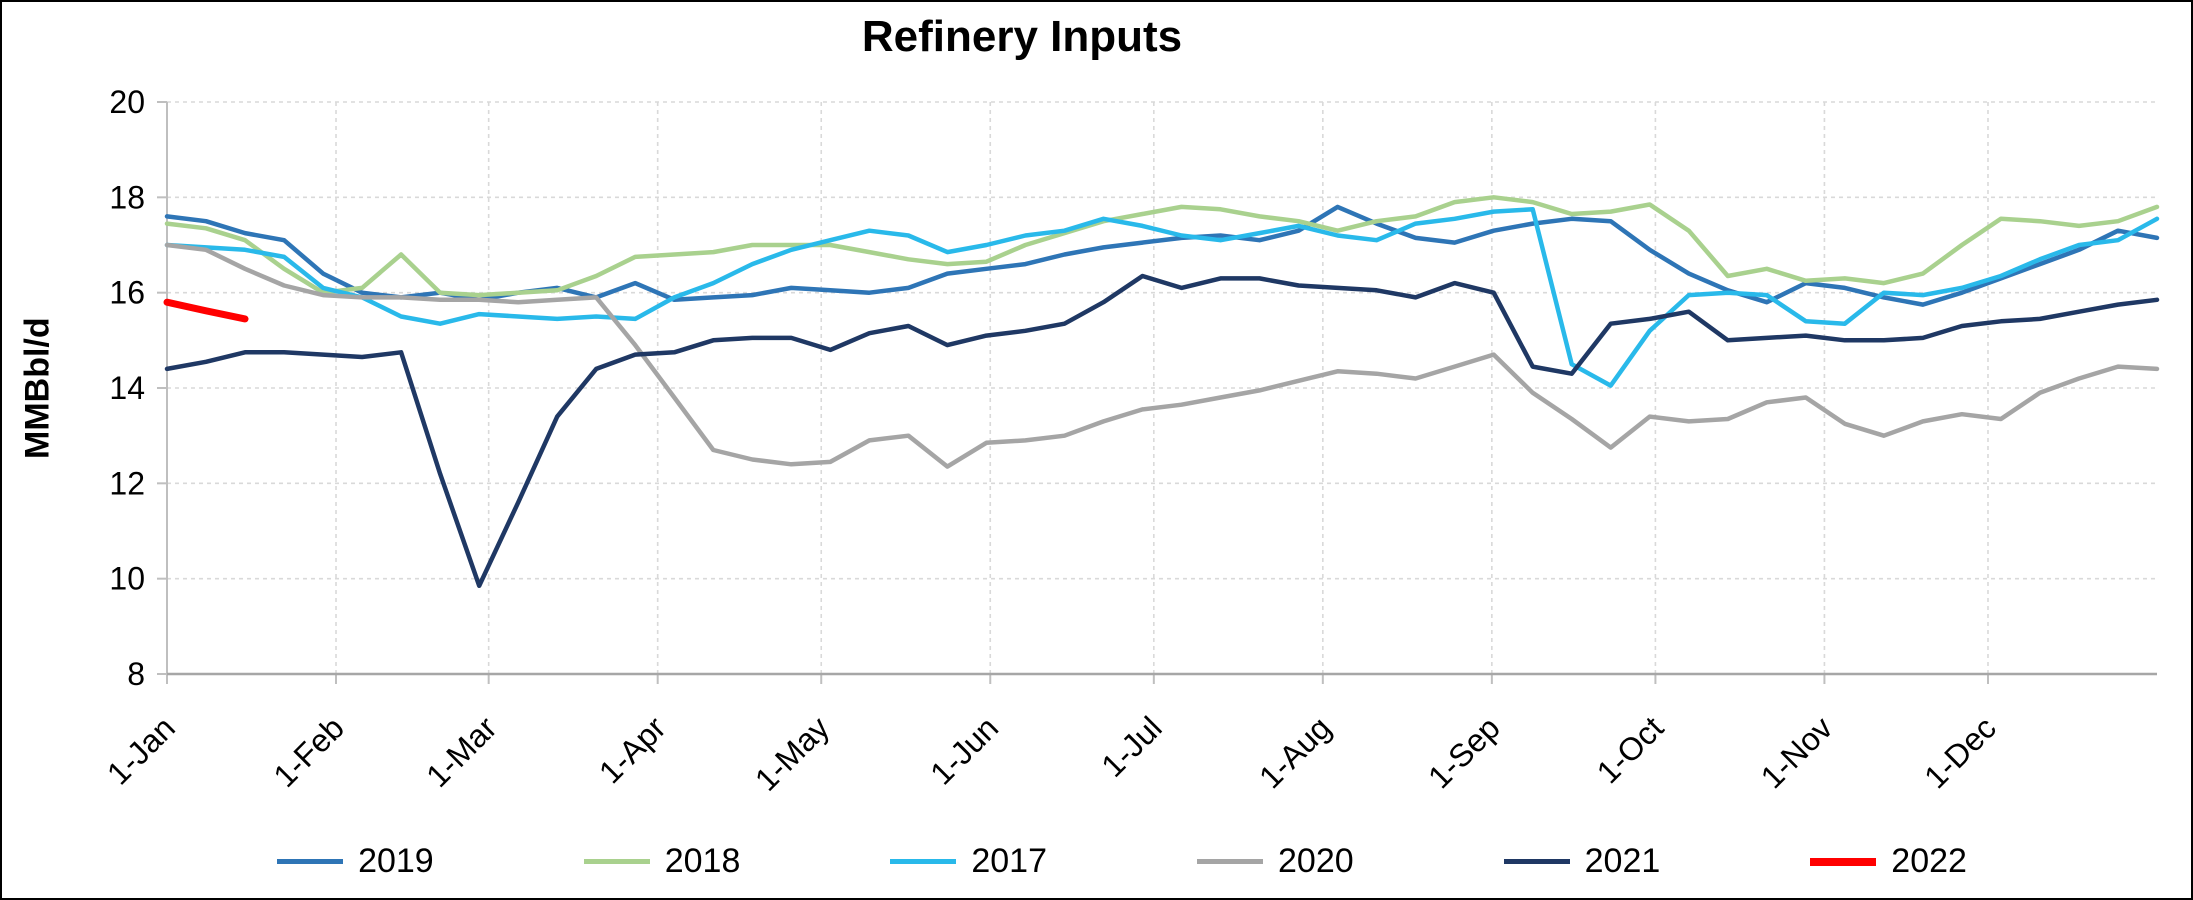  Describe the element at coordinates (1843, 861) in the screenshot. I see `legend-swatch-2022` at that location.